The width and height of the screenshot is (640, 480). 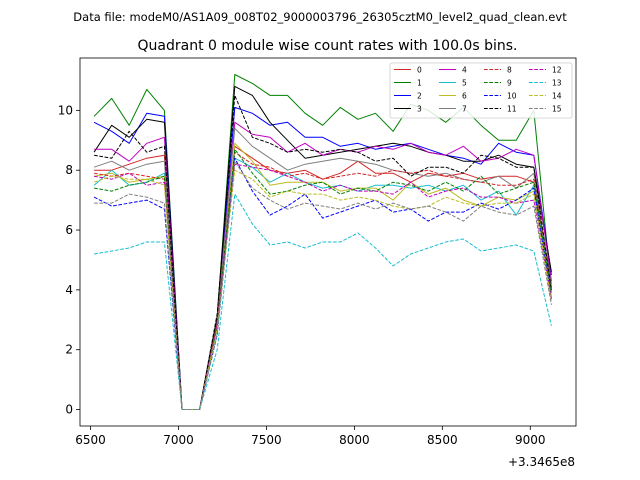 I want to click on y-tick-label: 2, so click(x=69, y=350).